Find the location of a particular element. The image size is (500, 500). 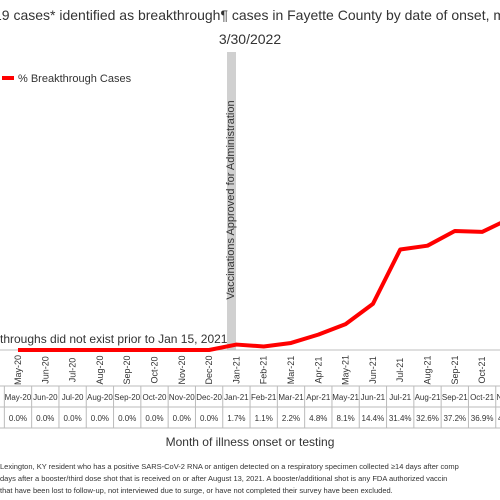

x-tick-label: Sep-21 is located at coordinates (455, 369).